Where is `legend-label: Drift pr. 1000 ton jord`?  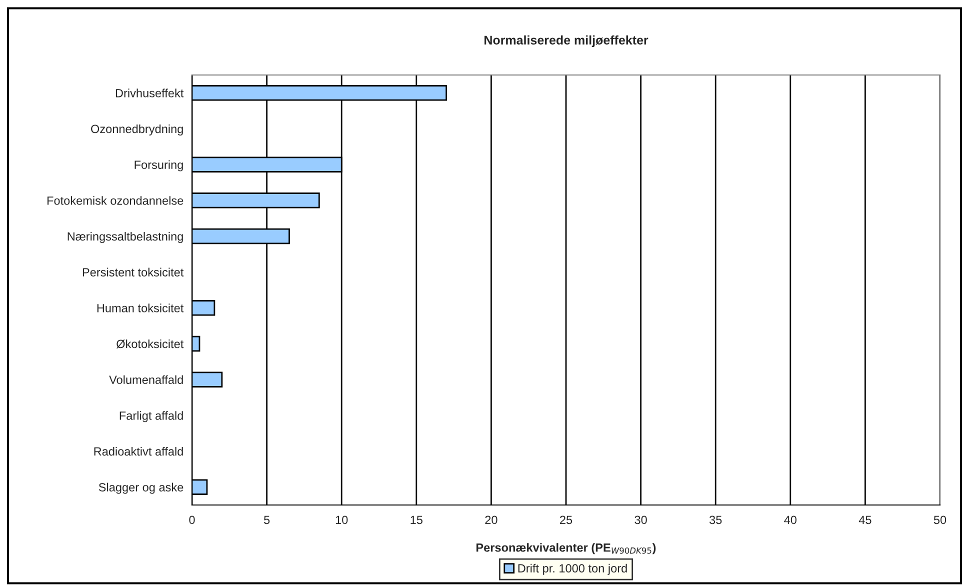
legend-label: Drift pr. 1000 ton jord is located at coordinates (572, 569).